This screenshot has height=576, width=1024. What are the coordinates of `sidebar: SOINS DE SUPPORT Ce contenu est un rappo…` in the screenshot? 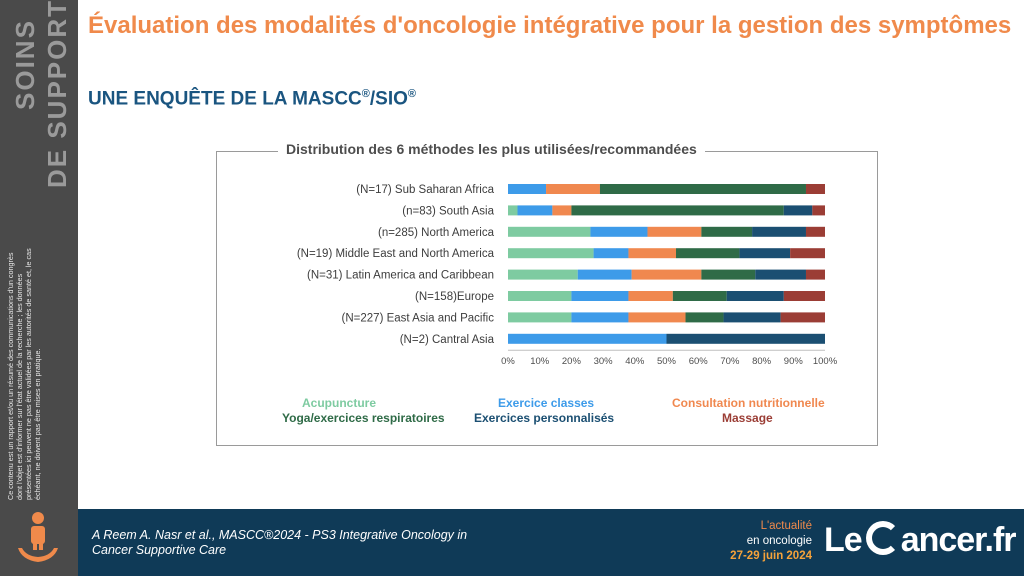 It's located at (39, 288).